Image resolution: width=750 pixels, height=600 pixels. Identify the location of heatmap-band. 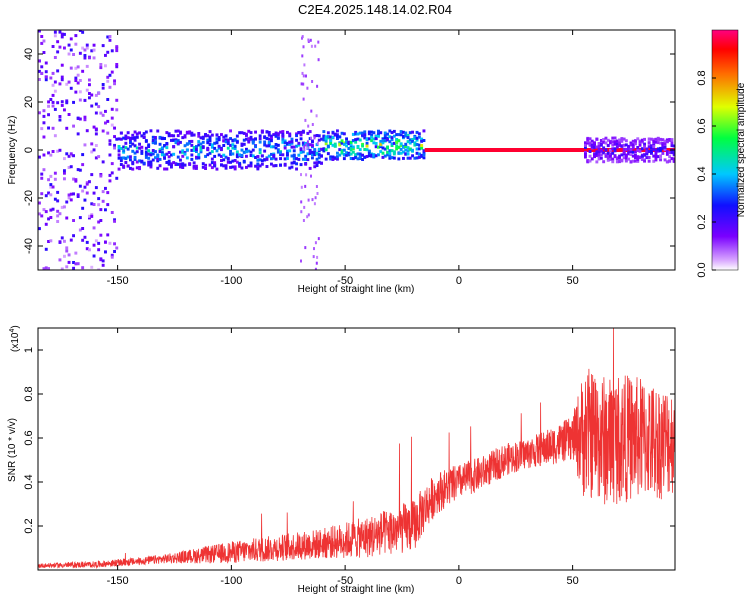
(374, 145).